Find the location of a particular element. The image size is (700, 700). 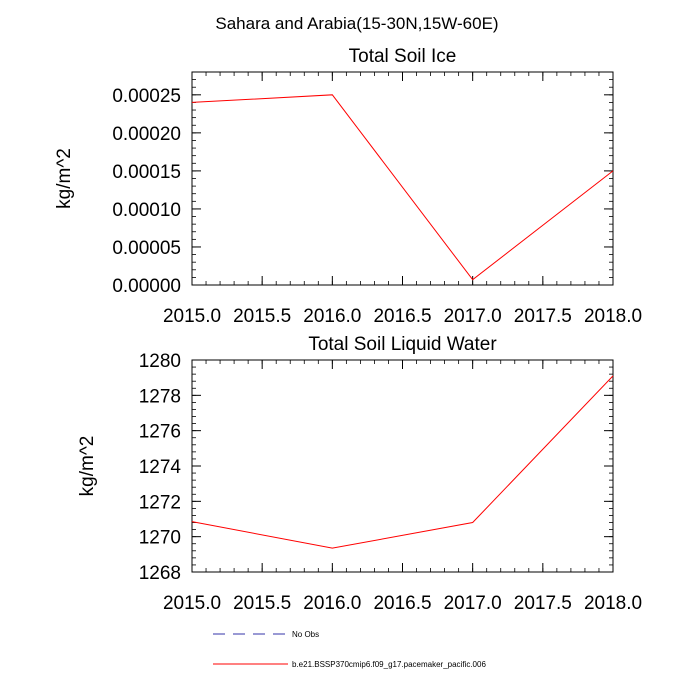

chart-title: Total Soil Liquid Water is located at coordinates (402, 344).